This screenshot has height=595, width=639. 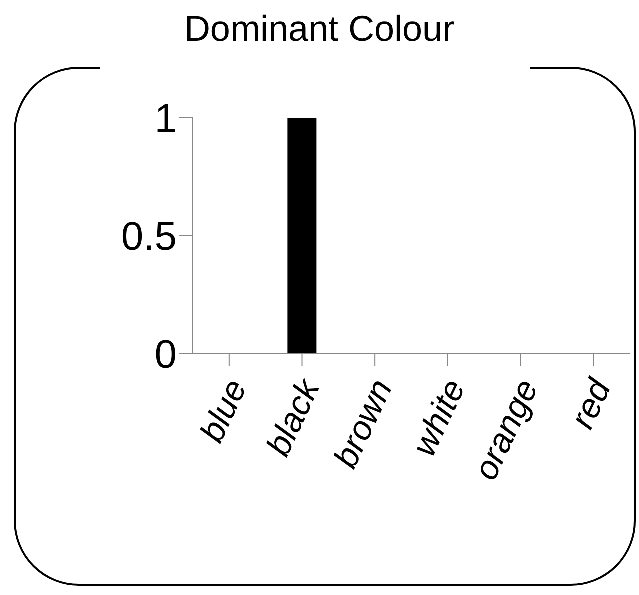 What do you see at coordinates (165, 355) in the screenshot?
I see `y-tick-label: 0` at bounding box center [165, 355].